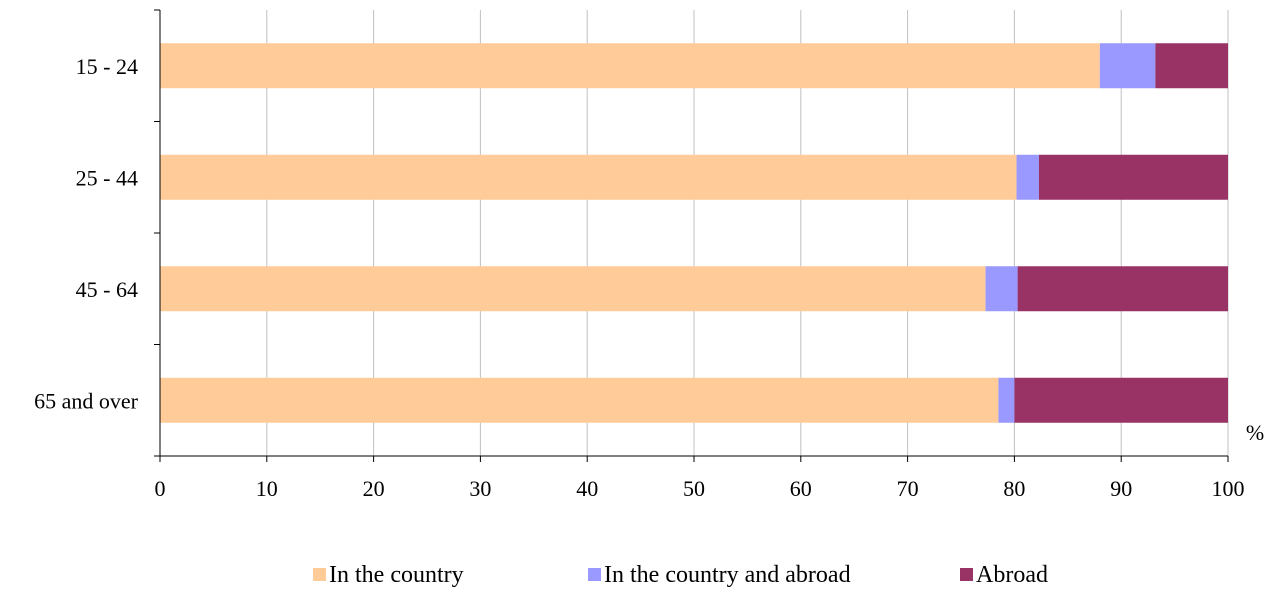 This screenshot has width=1278, height=602. Describe the element at coordinates (160, 488) in the screenshot. I see `x-tick-label: 0` at that location.